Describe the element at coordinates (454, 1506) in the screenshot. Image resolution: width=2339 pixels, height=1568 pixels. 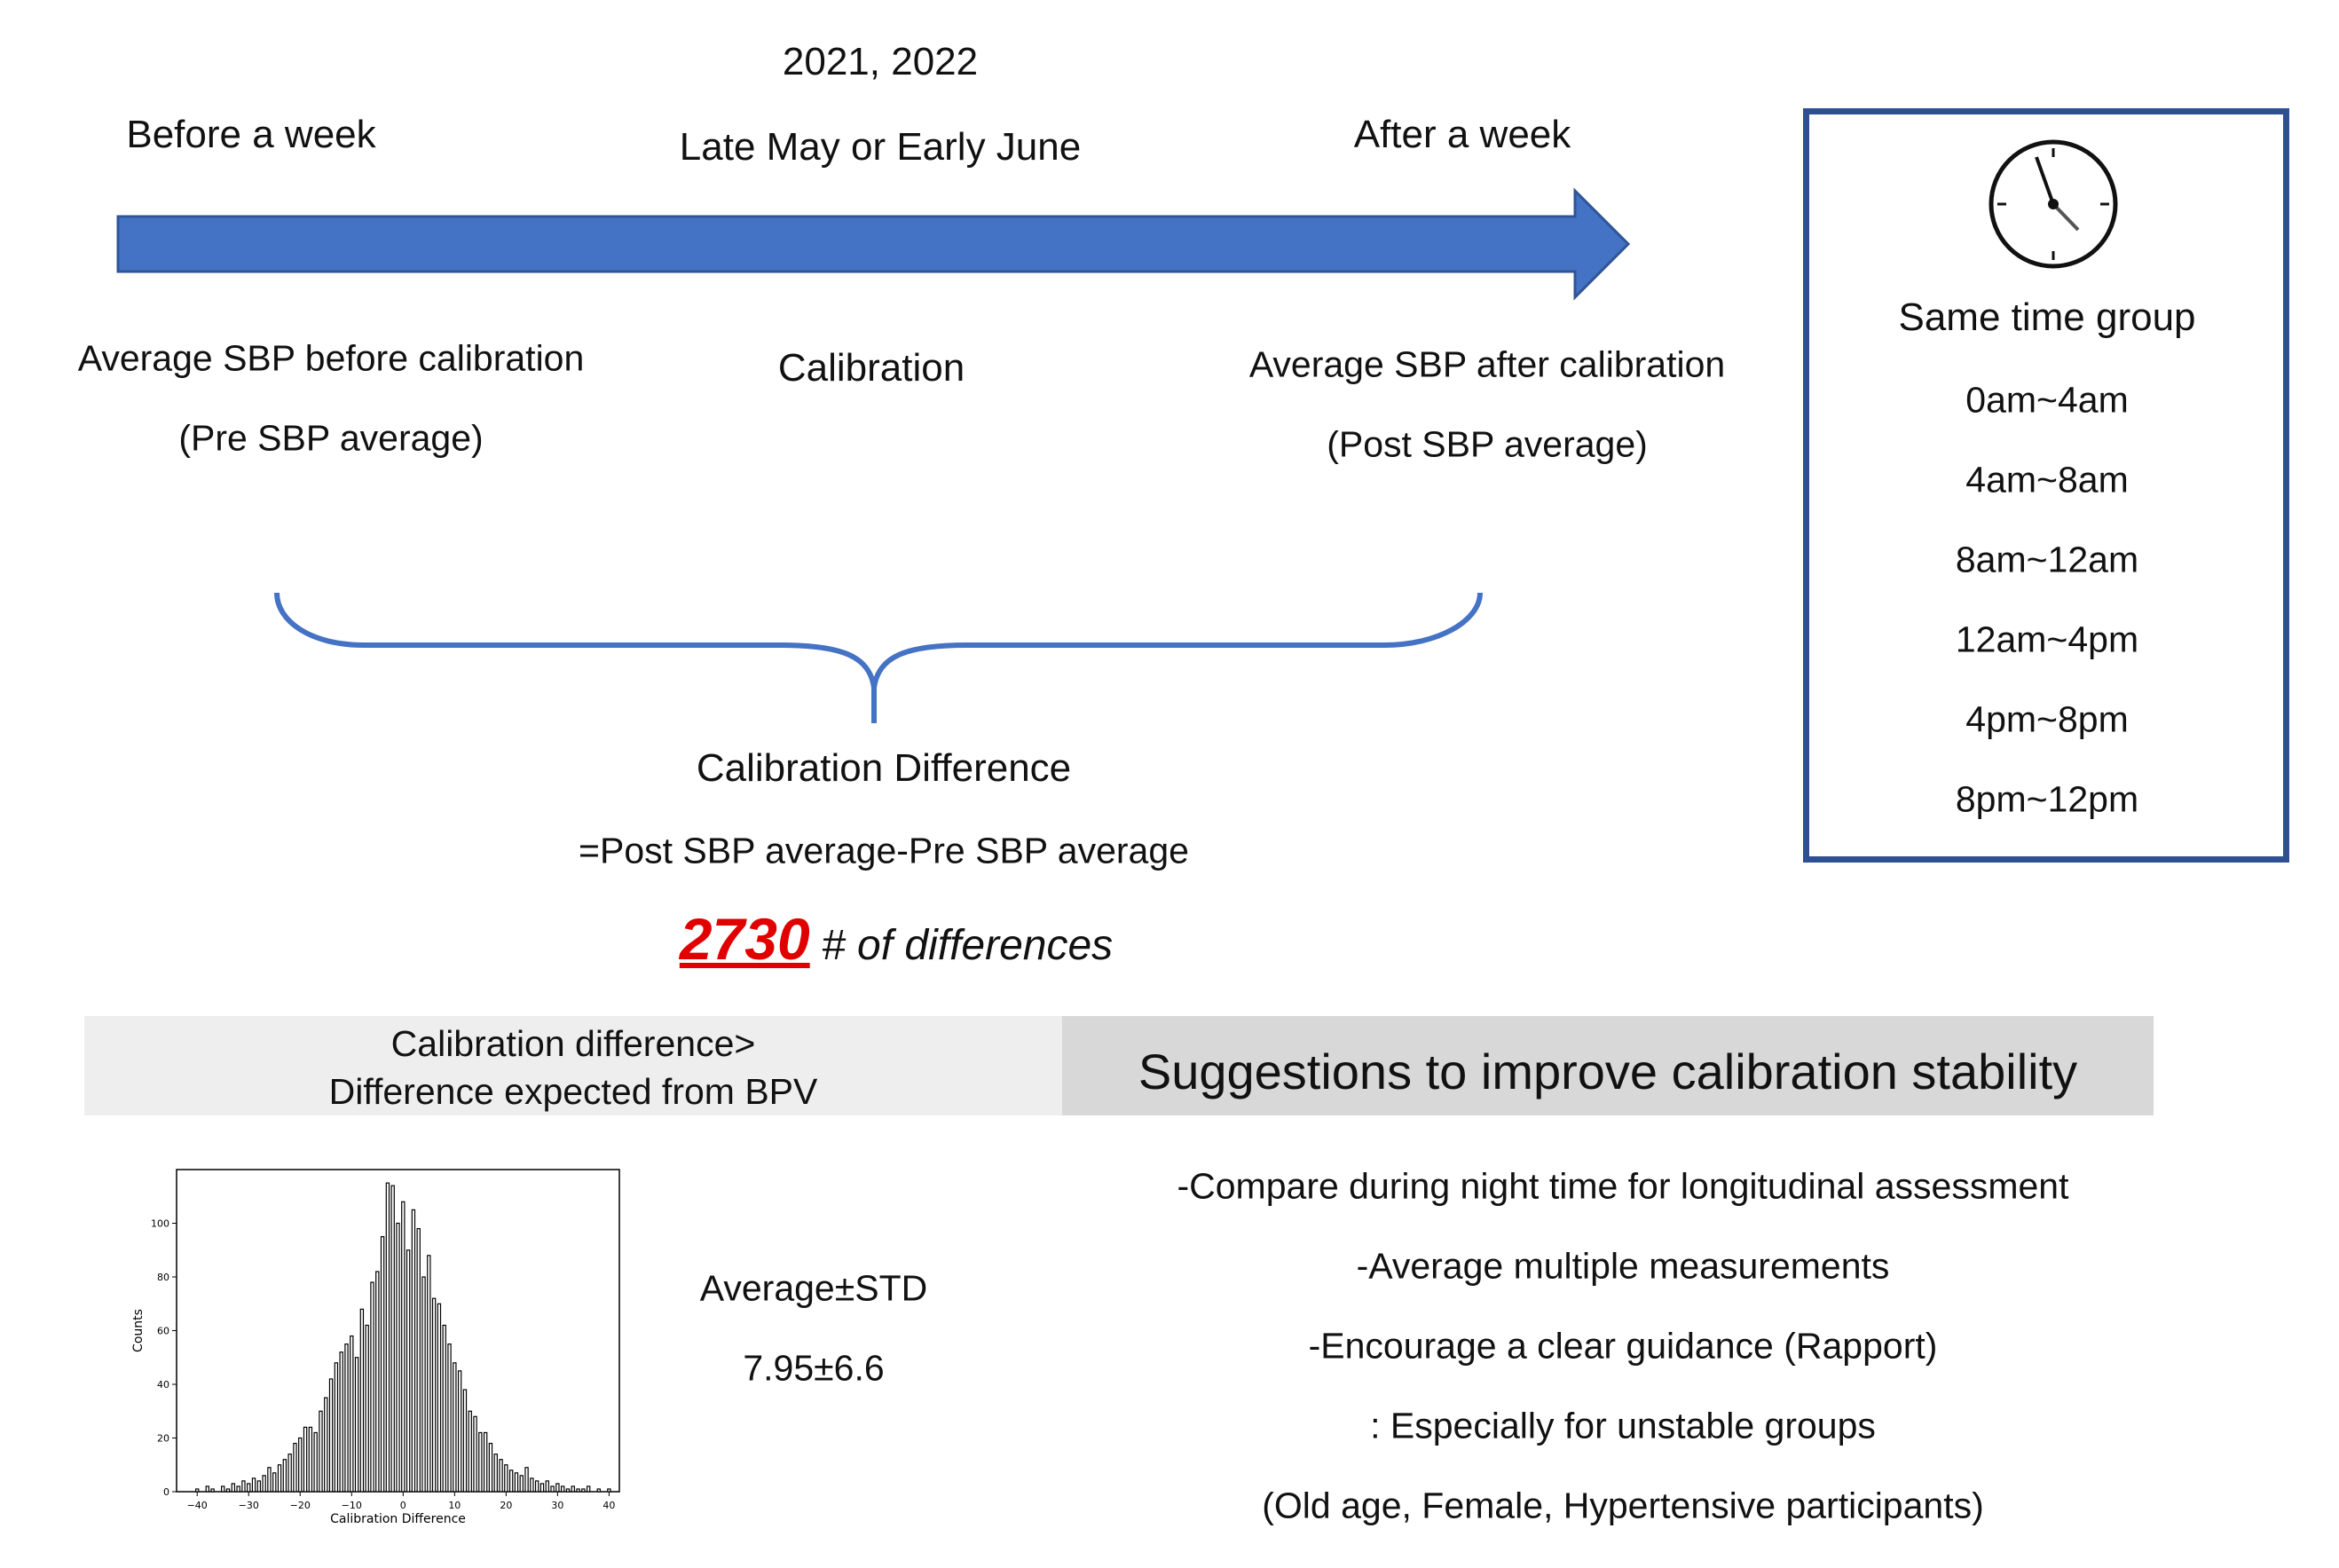
I see `x-tick-label: 10` at that location.